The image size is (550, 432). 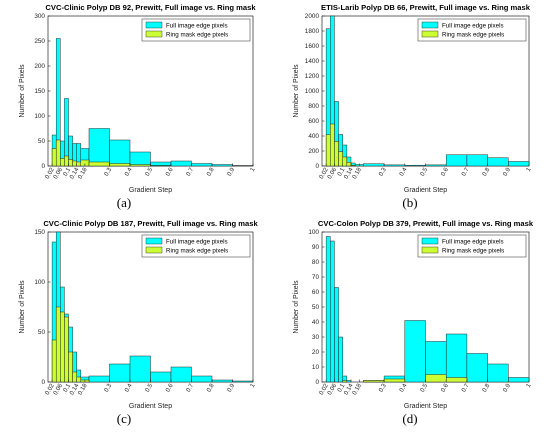 What do you see at coordinates (316, 277) in the screenshot?
I see `y-tick-label: 70` at bounding box center [316, 277].